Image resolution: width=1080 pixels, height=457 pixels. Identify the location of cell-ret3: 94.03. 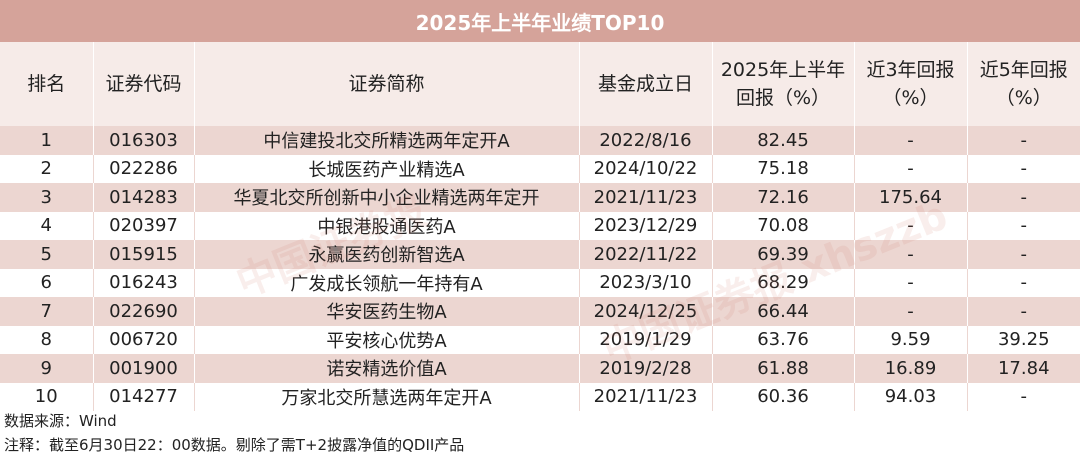
(910, 396).